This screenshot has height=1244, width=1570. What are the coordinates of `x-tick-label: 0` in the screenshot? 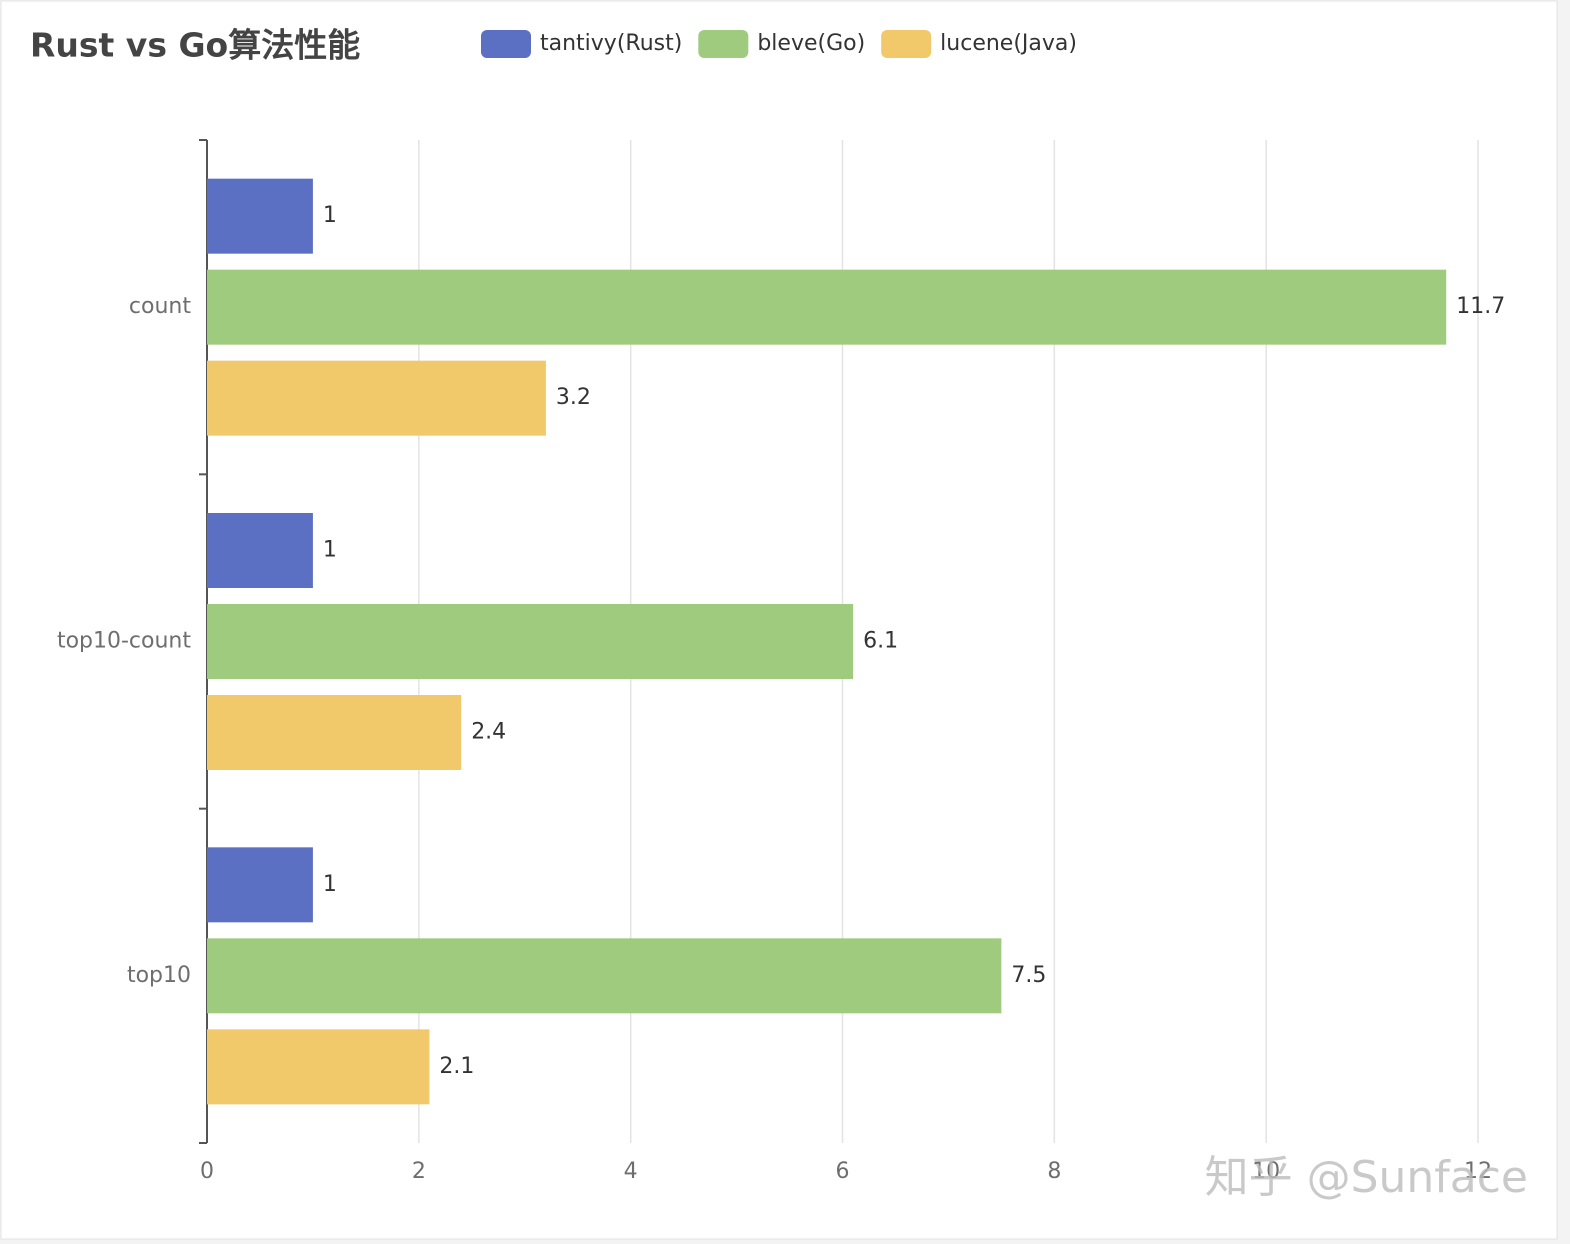 It's located at (207, 1171).